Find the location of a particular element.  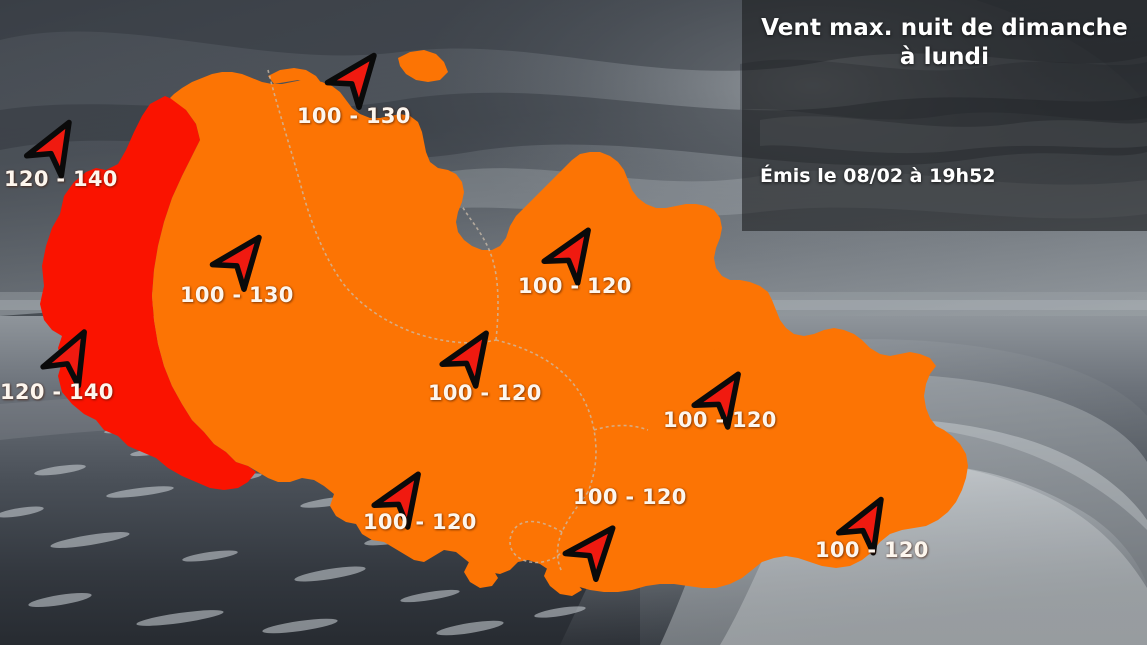

forecast-issued-timestamp: Émis le 08/02 à 19h52 is located at coordinates (878, 176).